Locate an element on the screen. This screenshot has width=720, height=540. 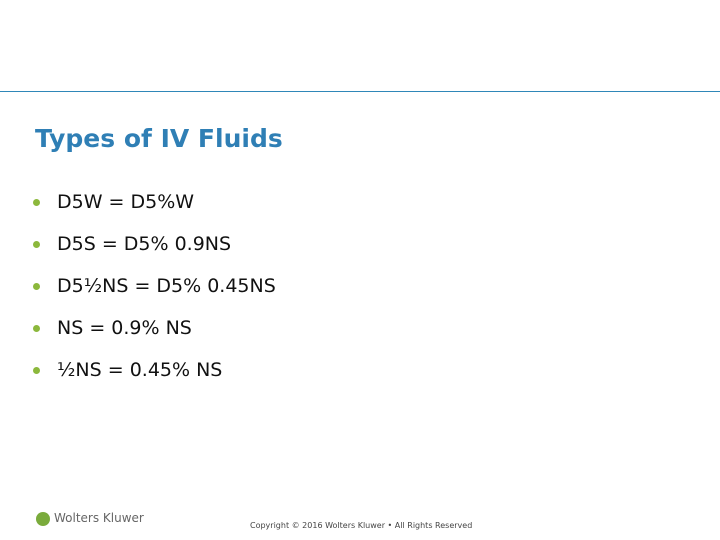
bullet-item: NS = 0.9% NS is located at coordinates (154, 335).